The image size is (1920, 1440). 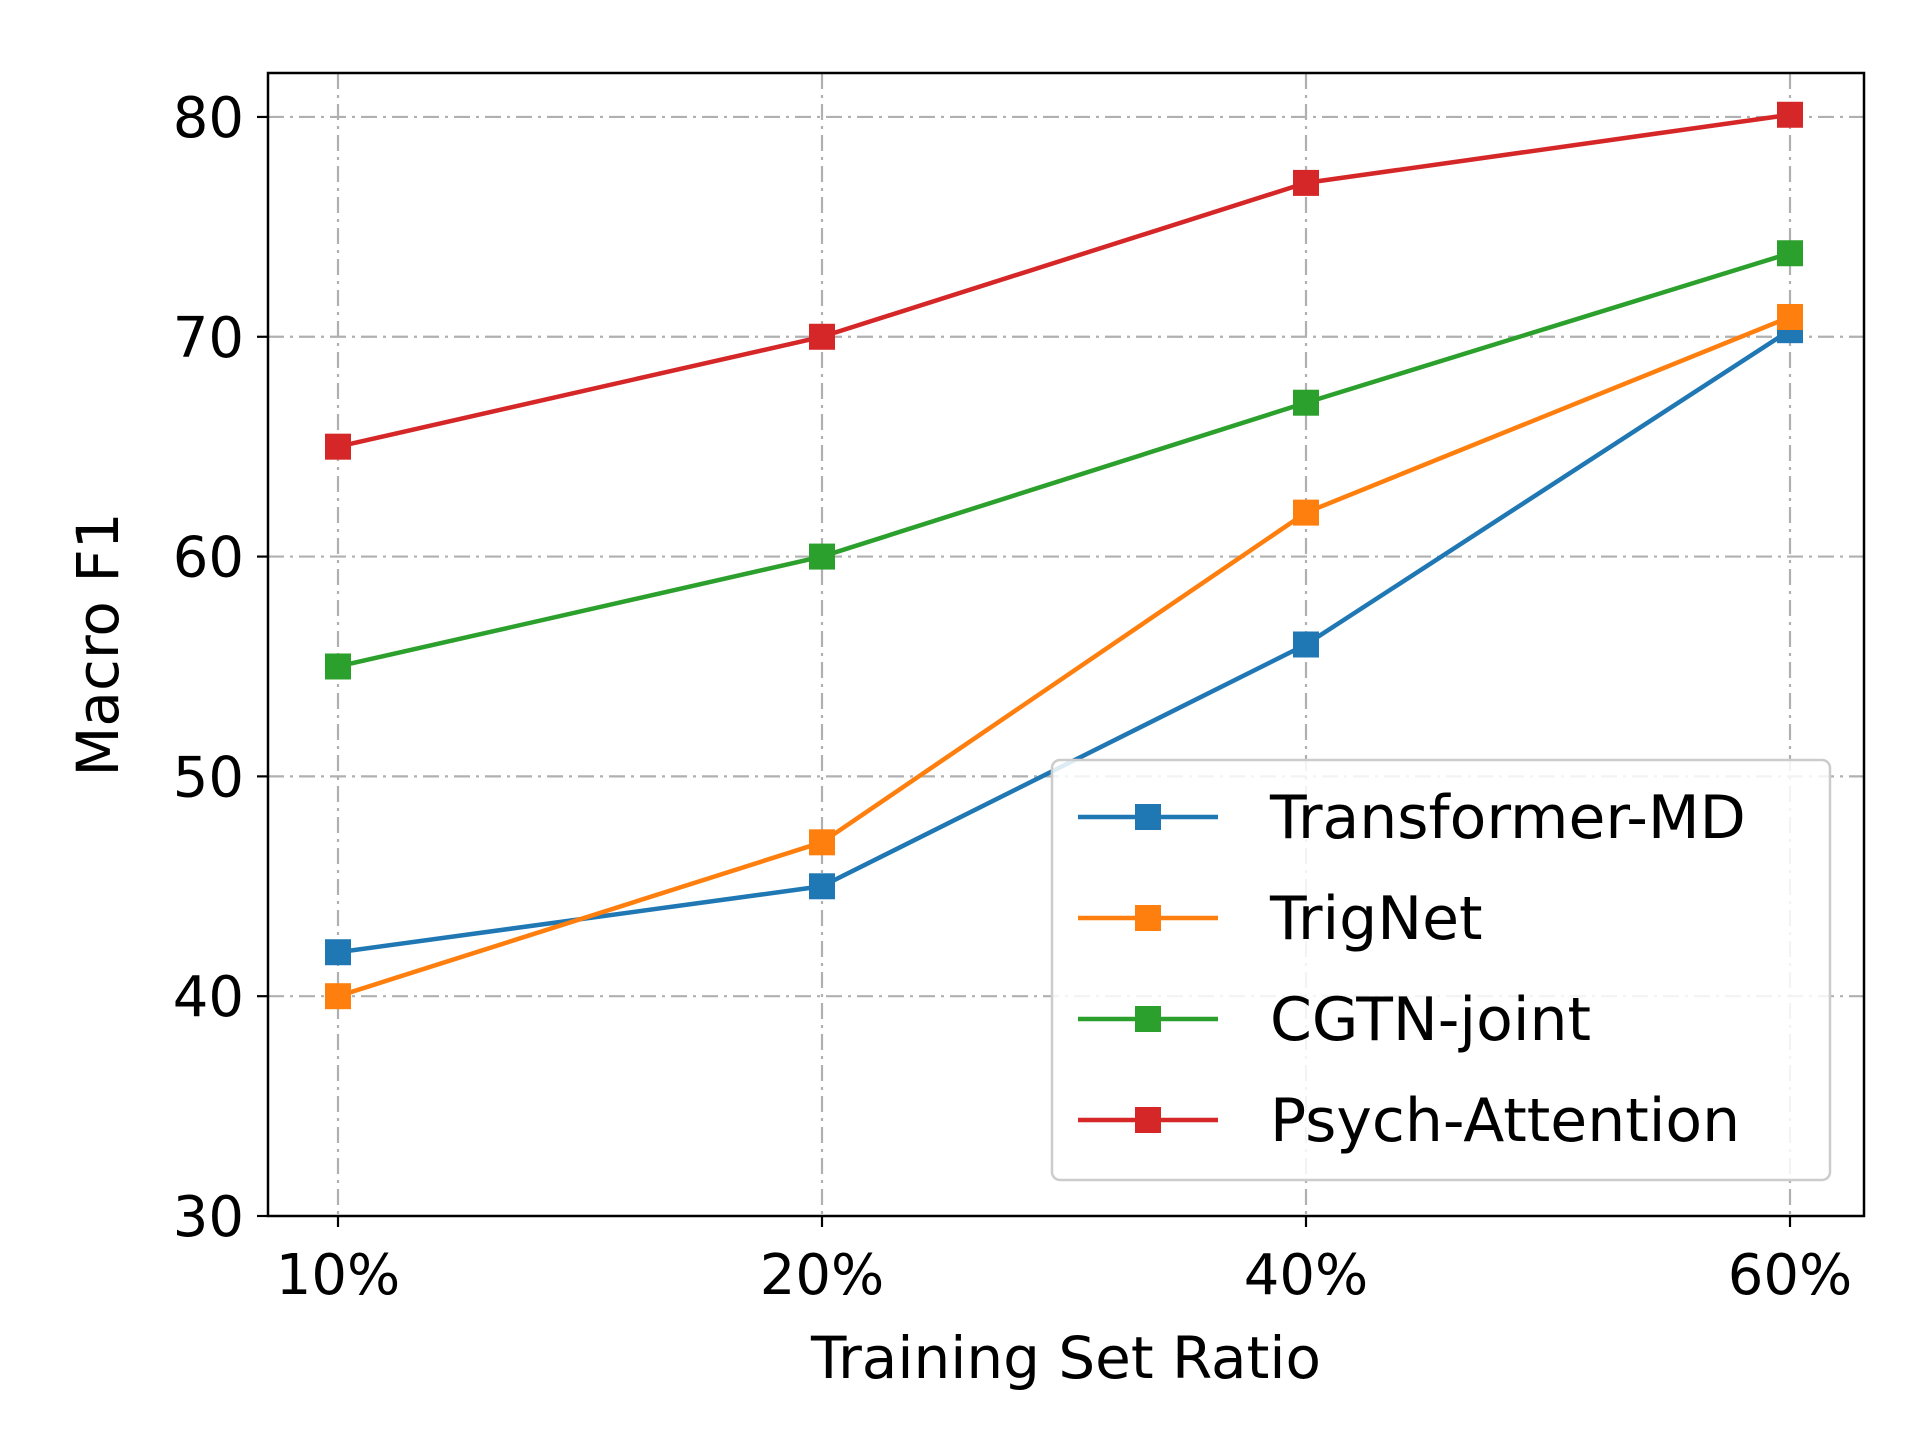 I want to click on legend-marker-trignet, so click(x=1148, y=918).